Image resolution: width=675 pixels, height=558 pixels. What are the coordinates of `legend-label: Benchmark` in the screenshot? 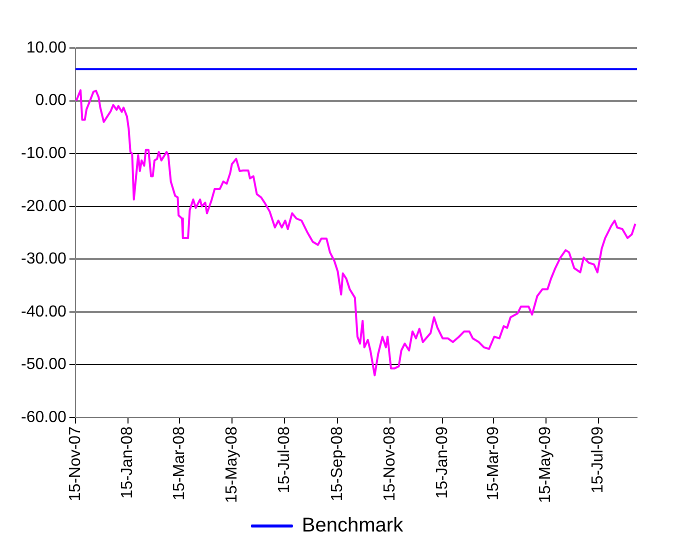 It's located at (353, 525).